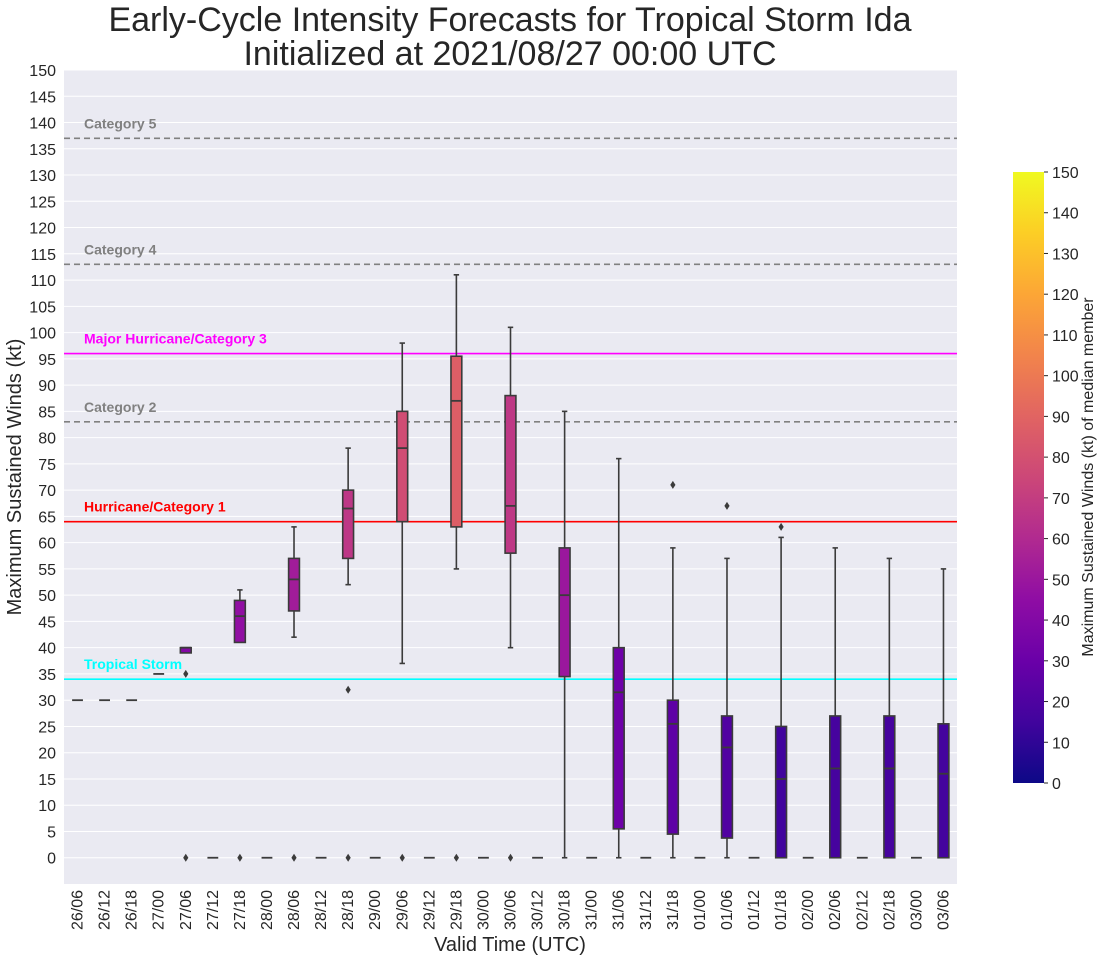 This screenshot has height=967, width=1102. What do you see at coordinates (132, 910) in the screenshot?
I see `x-tick-label: 26/18` at bounding box center [132, 910].